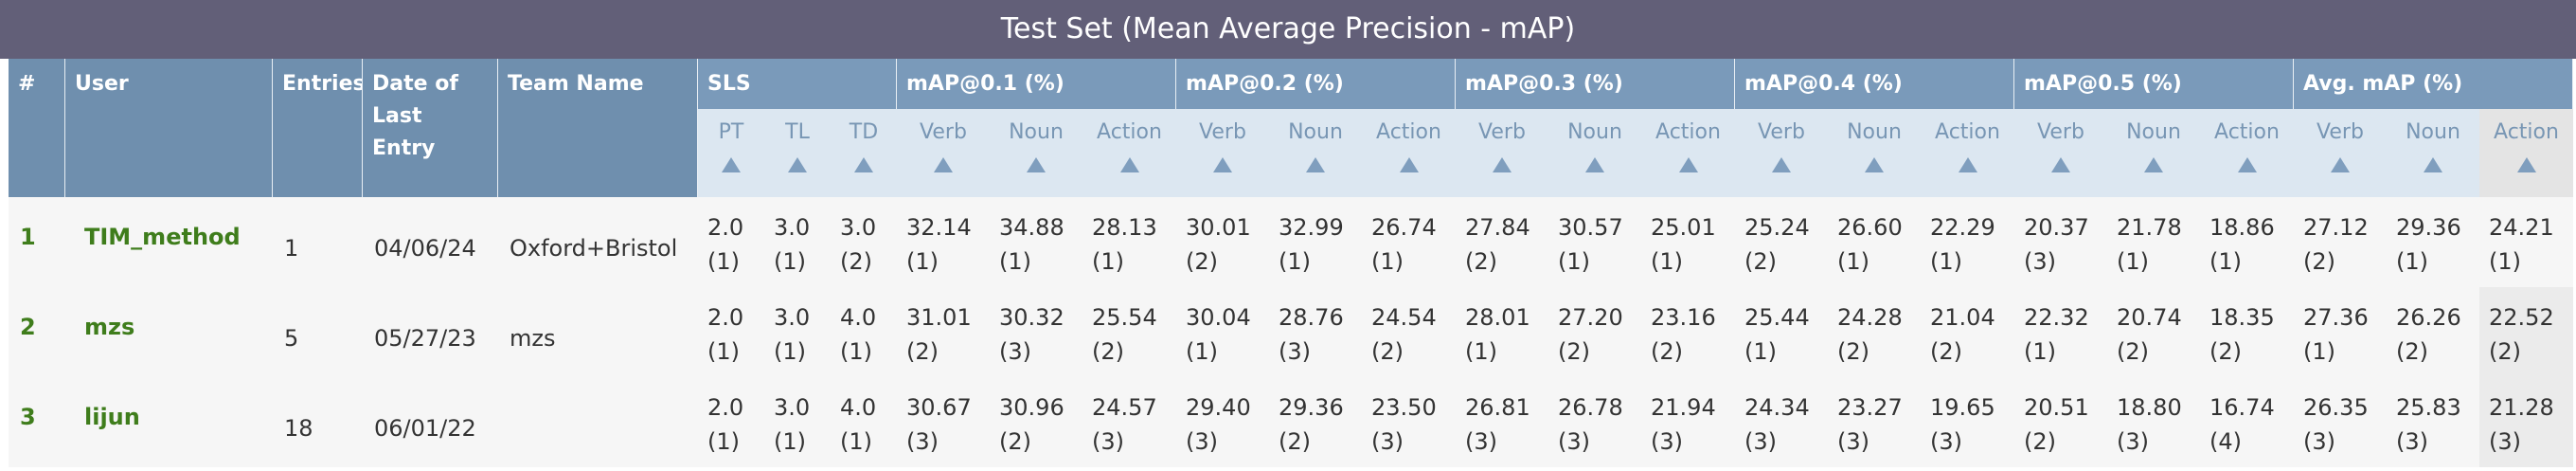  I want to click on score-cell: 27.12 (2), so click(2340, 242).